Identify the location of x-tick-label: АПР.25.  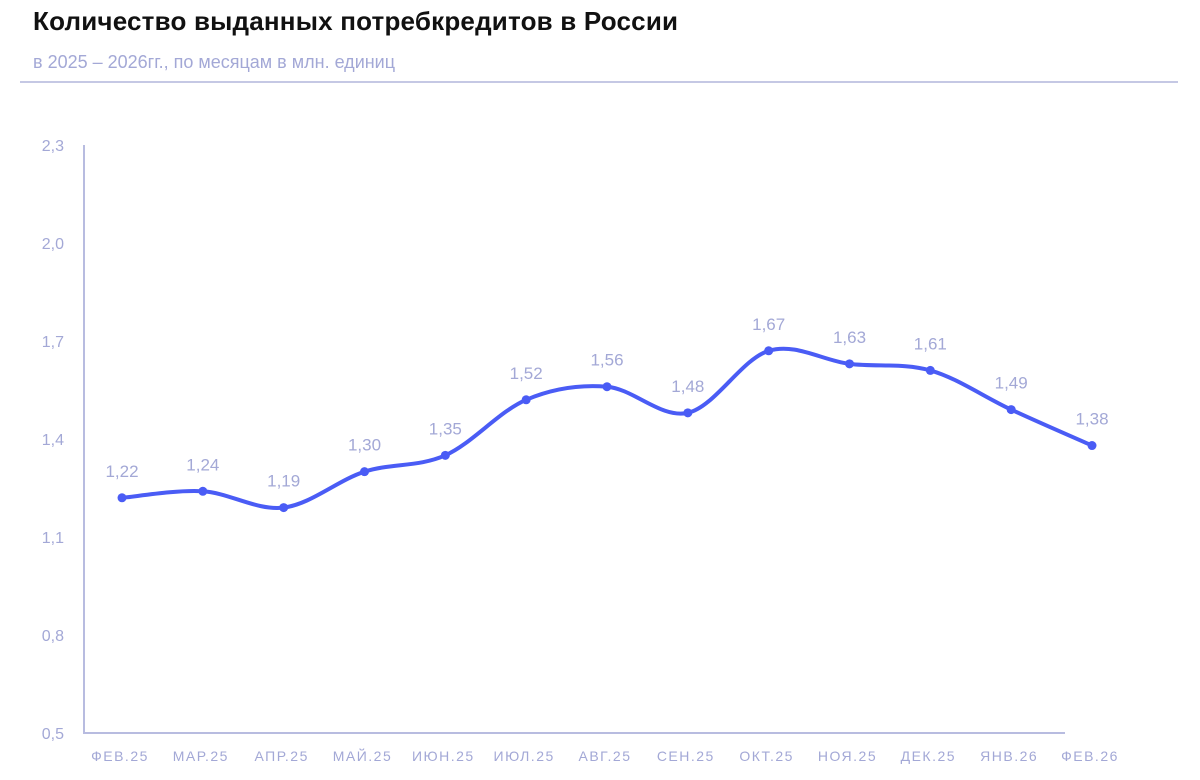
(281, 756).